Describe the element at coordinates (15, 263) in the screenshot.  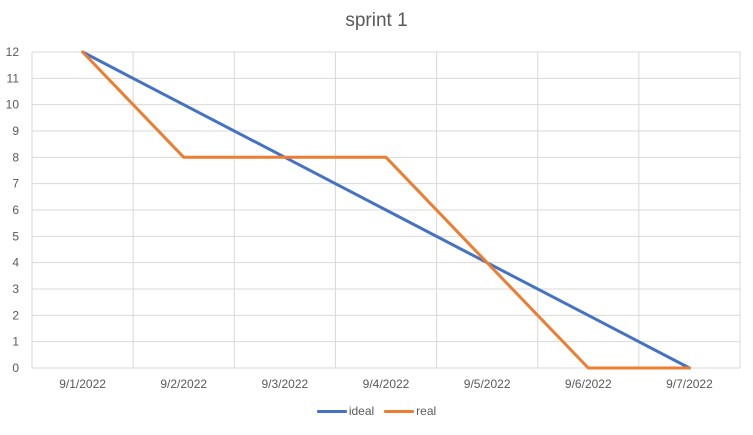
I see `y-tick-label: 4` at that location.